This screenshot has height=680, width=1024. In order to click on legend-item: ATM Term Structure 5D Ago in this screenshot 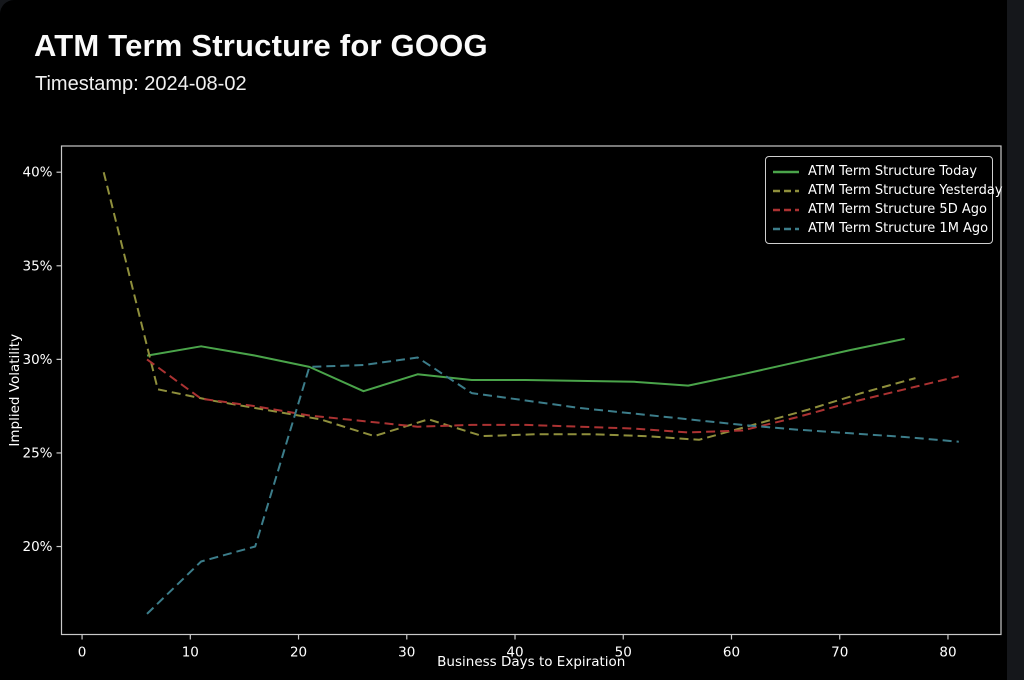, I will do `click(880, 209)`.